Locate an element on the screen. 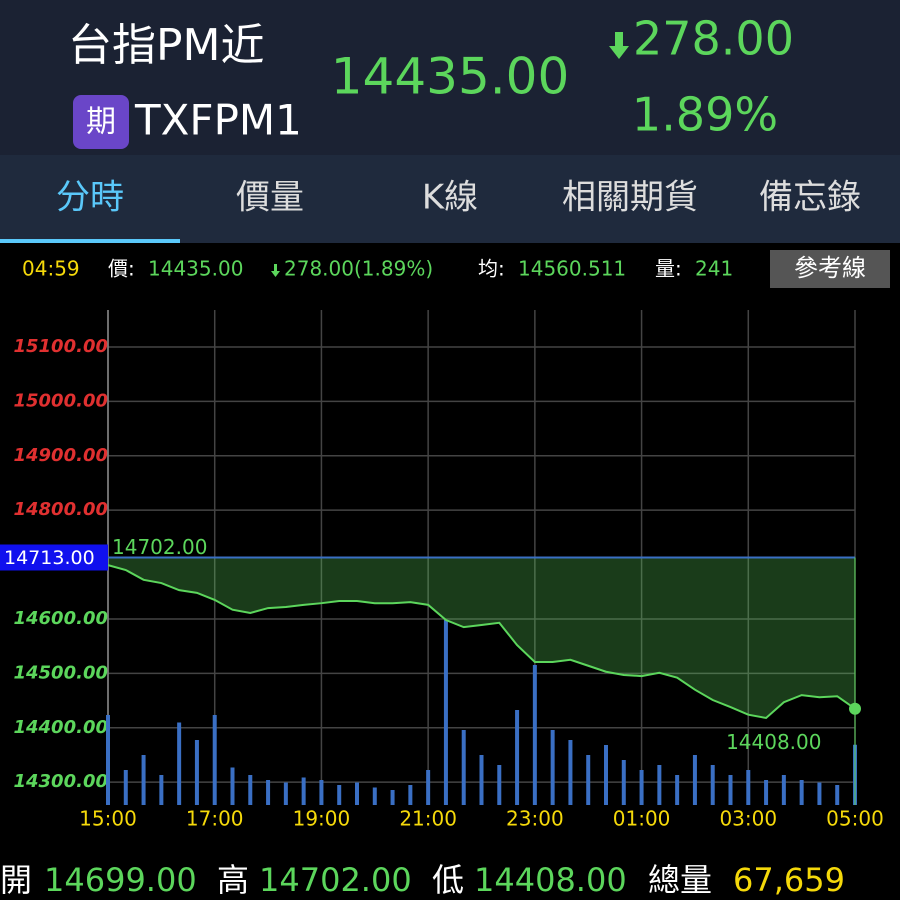 Image resolution: width=900 pixels, height=900 pixels. price-line is located at coordinates (481, 642).